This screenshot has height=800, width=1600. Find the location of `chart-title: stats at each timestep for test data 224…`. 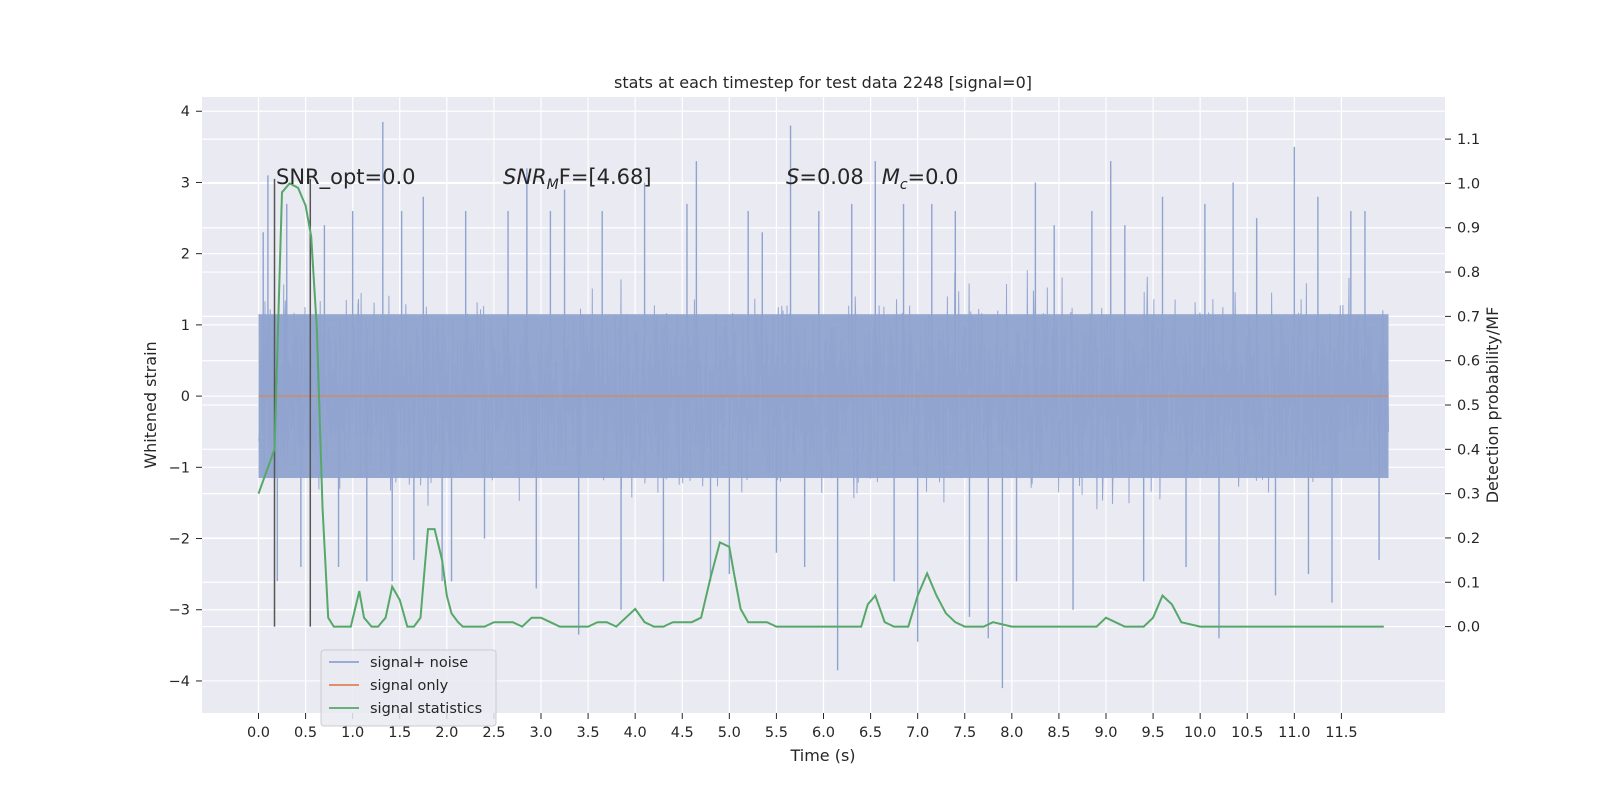

chart-title: stats at each timestep for test data 224… is located at coordinates (823, 82).